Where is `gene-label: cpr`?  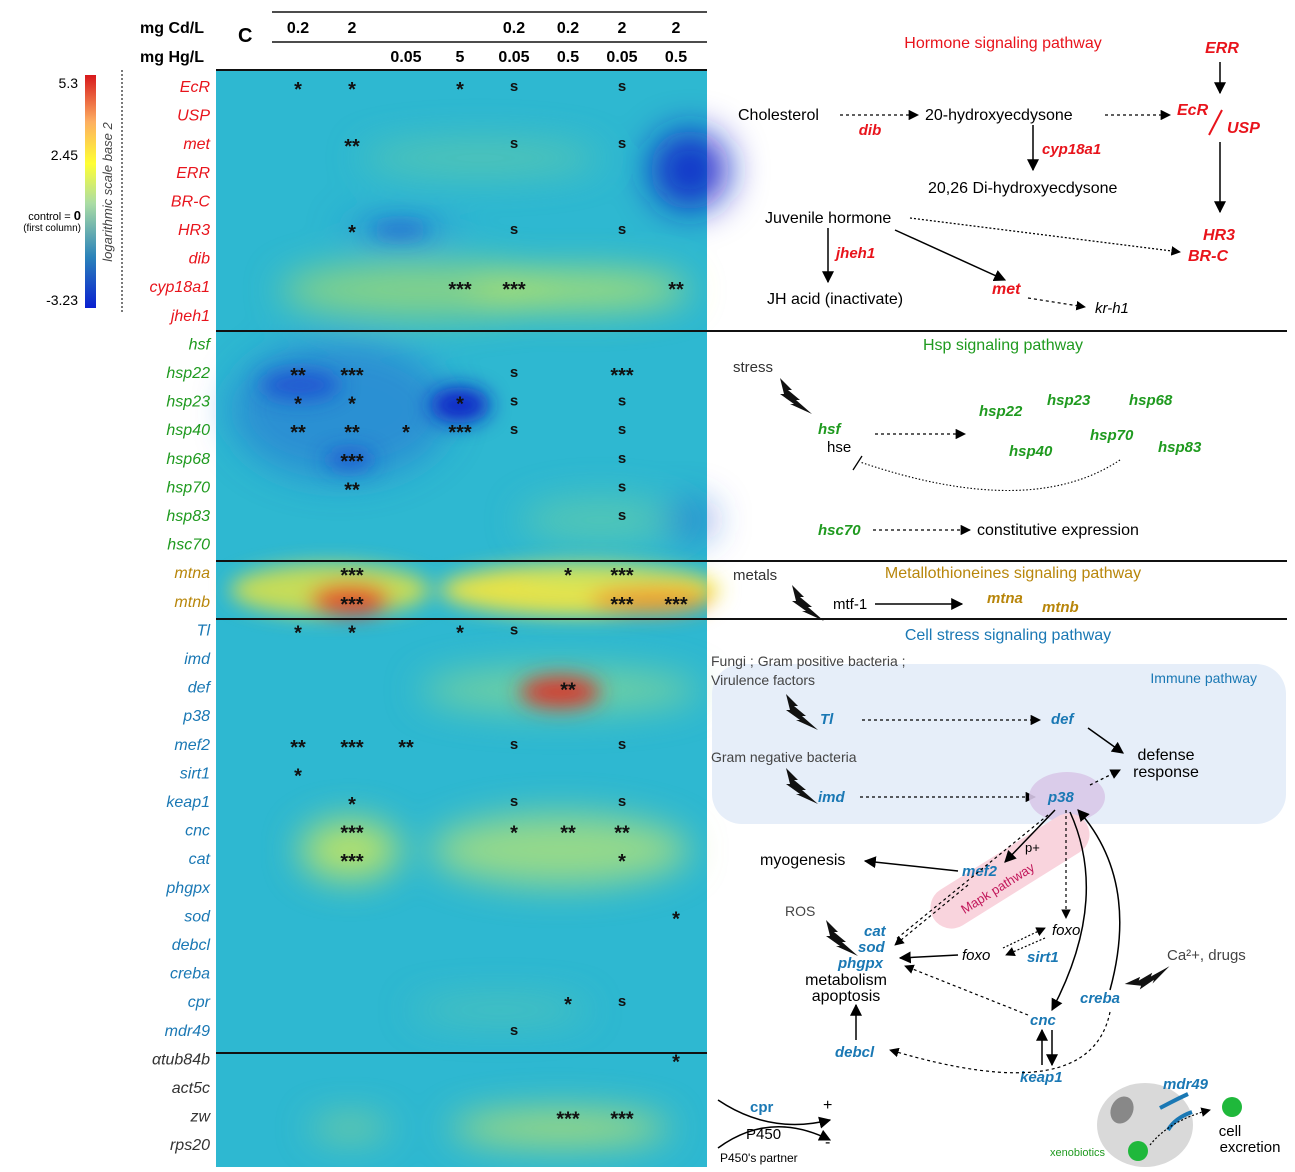 gene-label: cpr is located at coordinates (199, 1002).